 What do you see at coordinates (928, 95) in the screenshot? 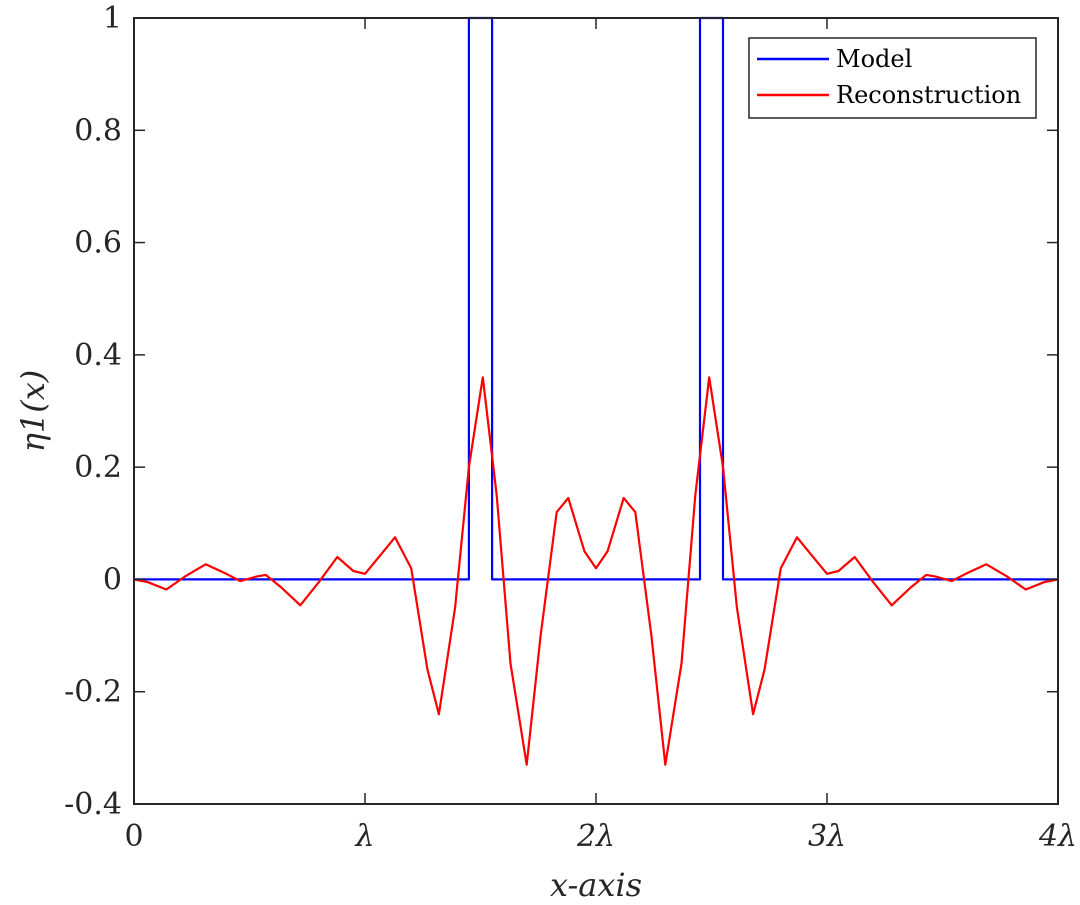
I see `legend-label-reconstruction: Reconstruction` at bounding box center [928, 95].